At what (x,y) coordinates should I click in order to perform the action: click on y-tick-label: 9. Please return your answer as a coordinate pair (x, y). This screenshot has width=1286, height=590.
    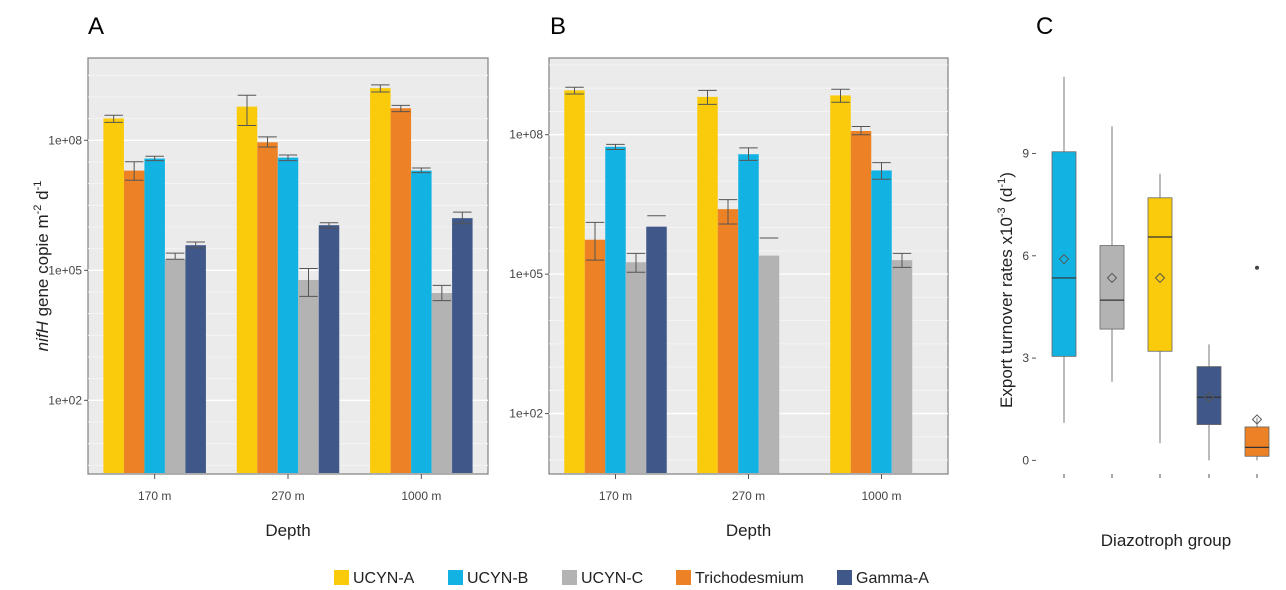
    Looking at the image, I should click on (1025, 153).